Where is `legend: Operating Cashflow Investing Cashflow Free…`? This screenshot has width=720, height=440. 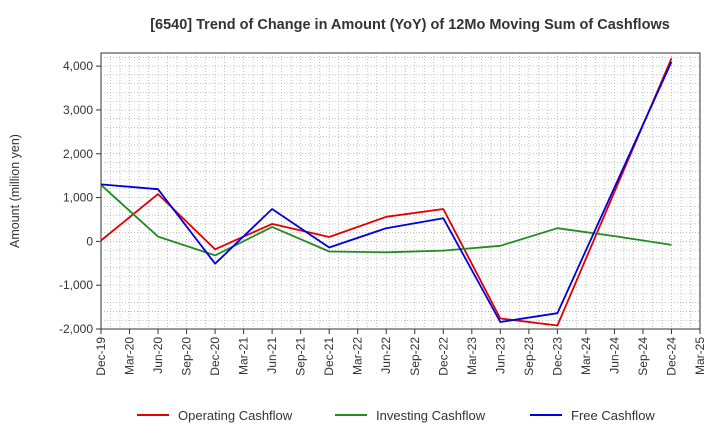 legend: Operating Cashflow Investing Cashflow Free… is located at coordinates (396, 415).